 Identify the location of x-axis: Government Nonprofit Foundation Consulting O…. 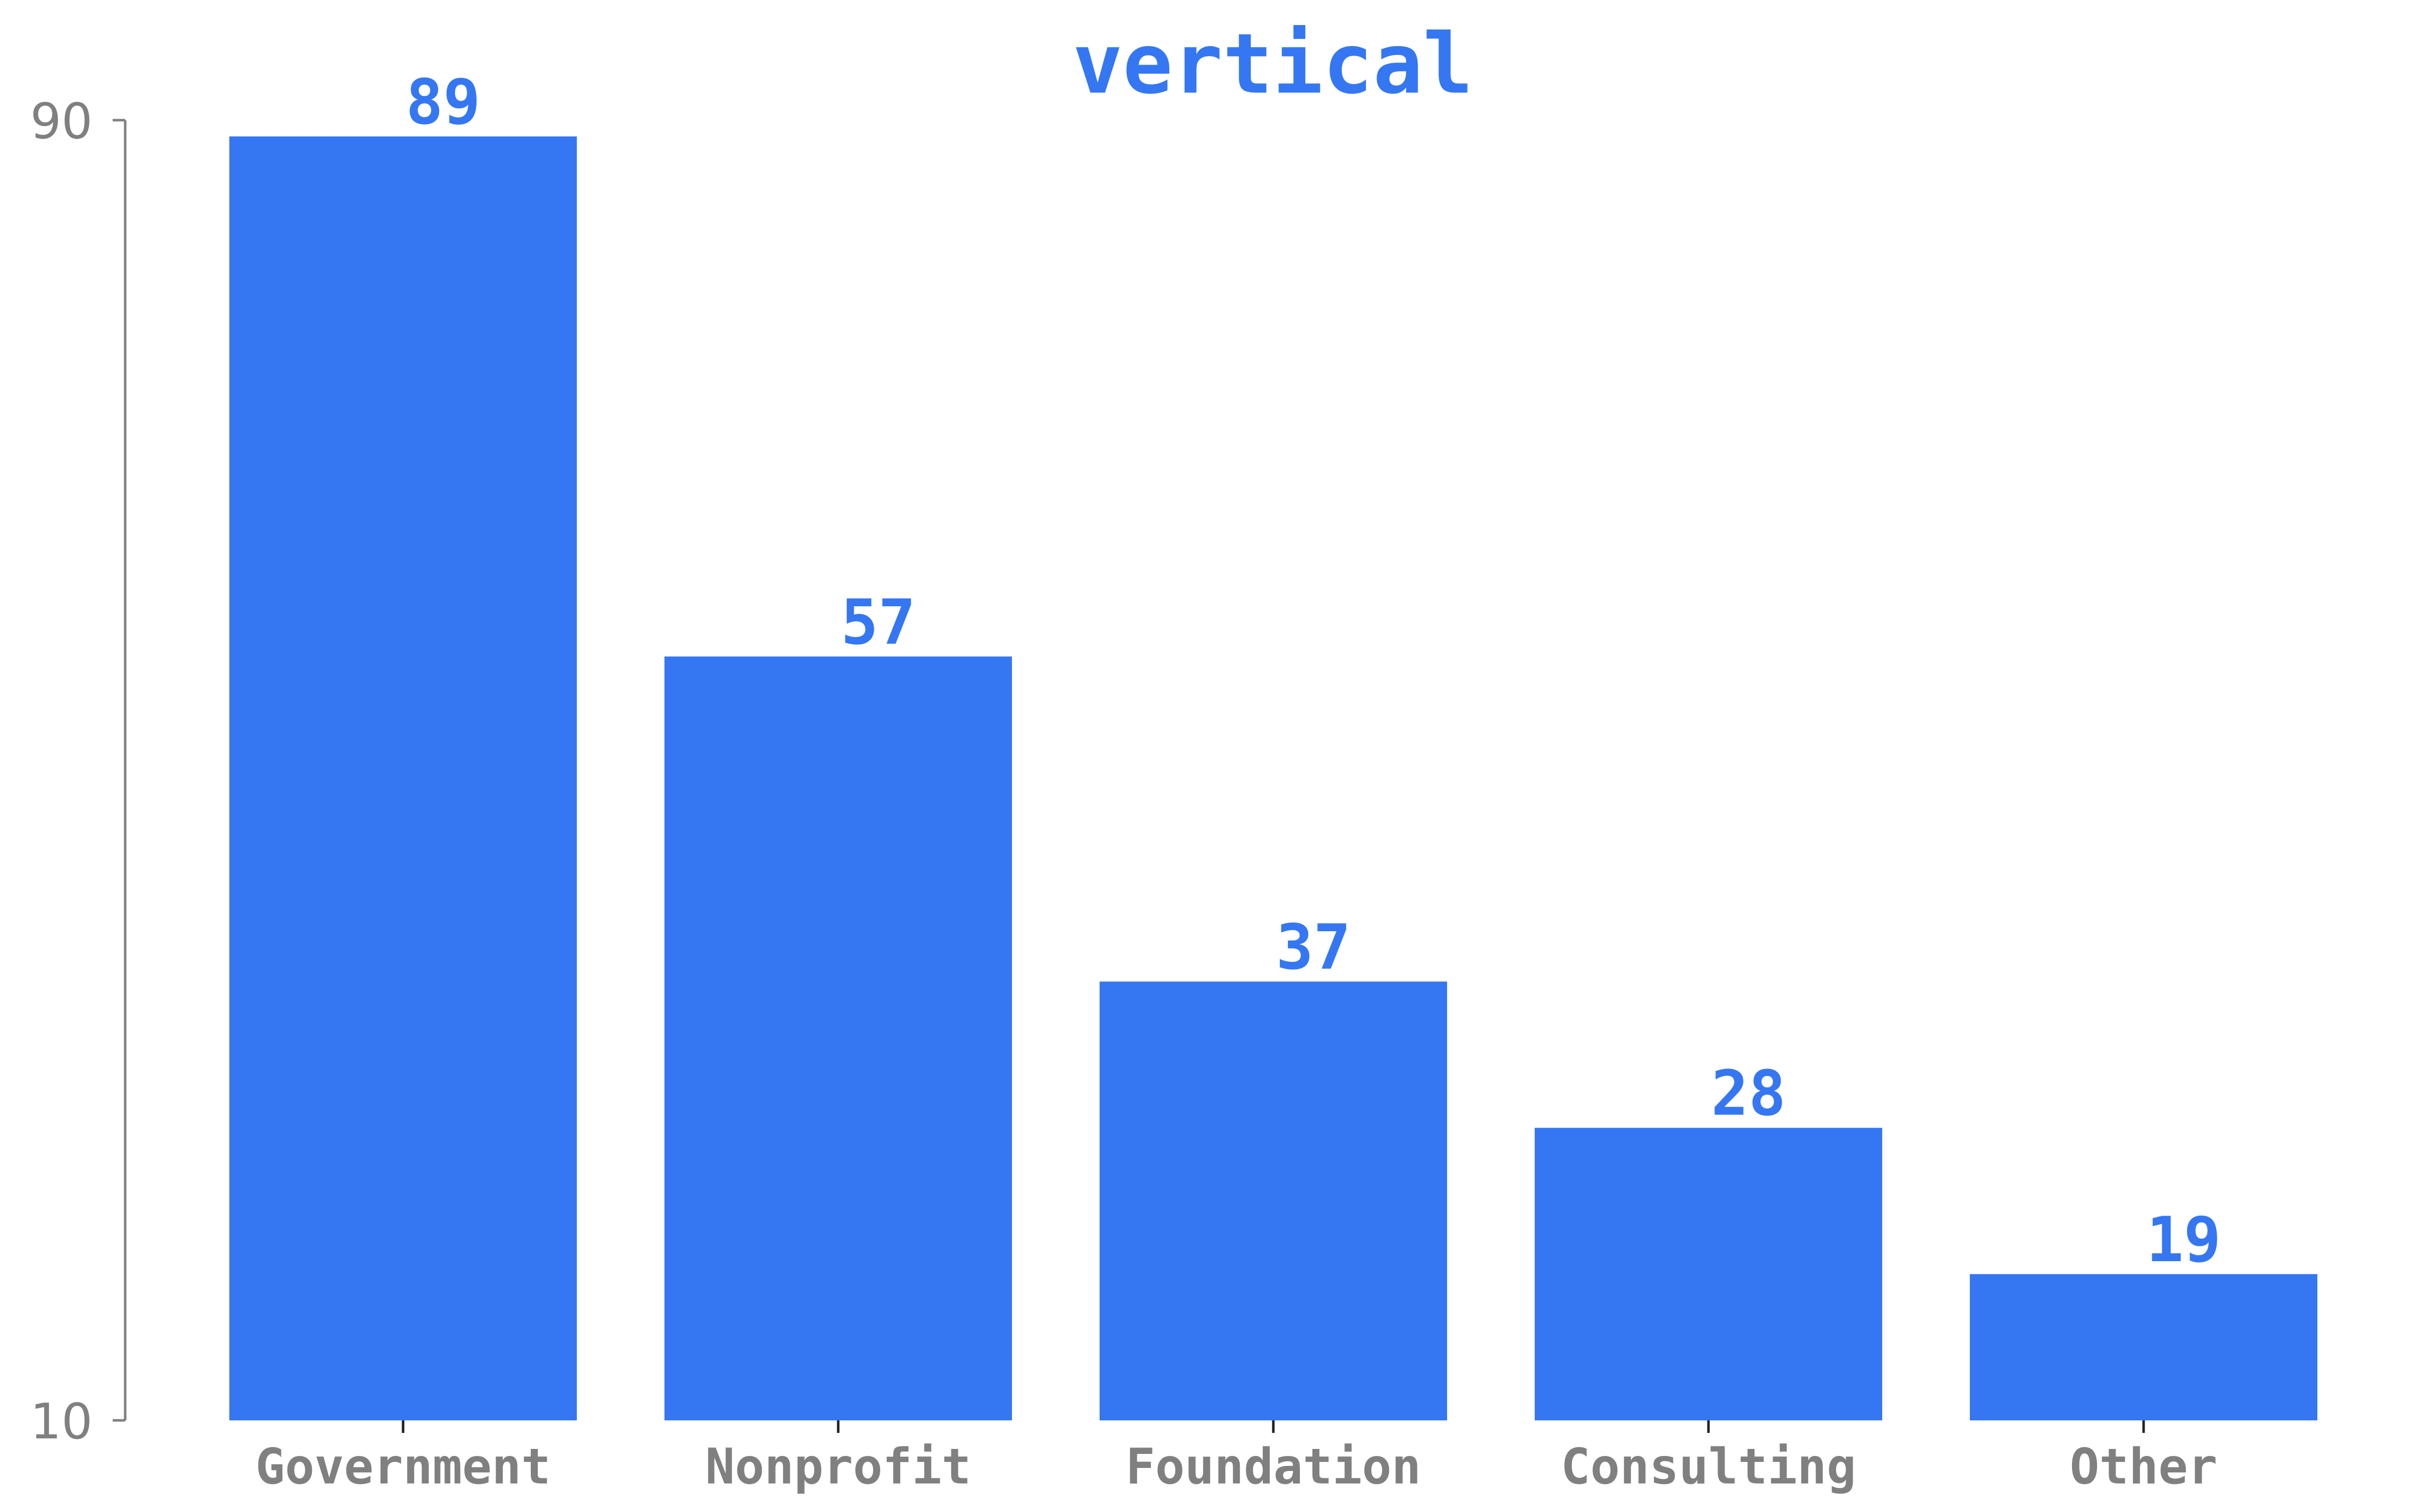
(1237, 1458).